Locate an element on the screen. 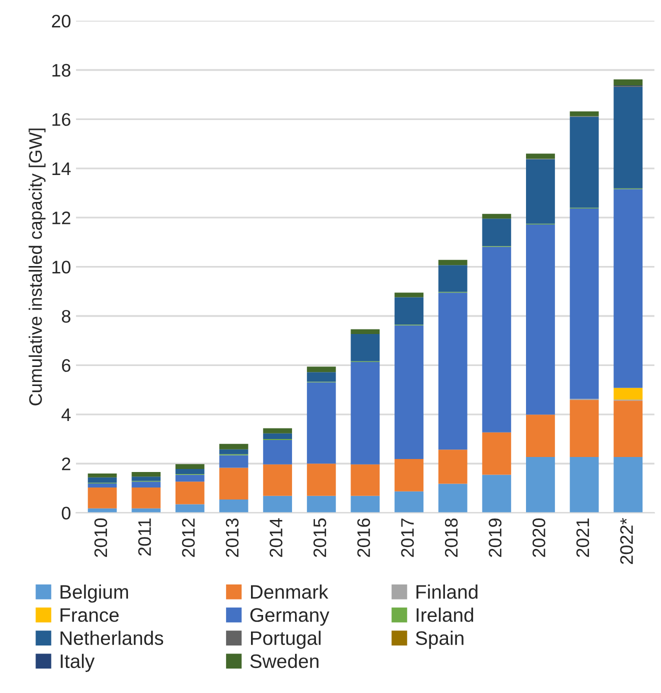 This screenshot has height=693, width=661. legend-label: Belgium is located at coordinates (94, 593).